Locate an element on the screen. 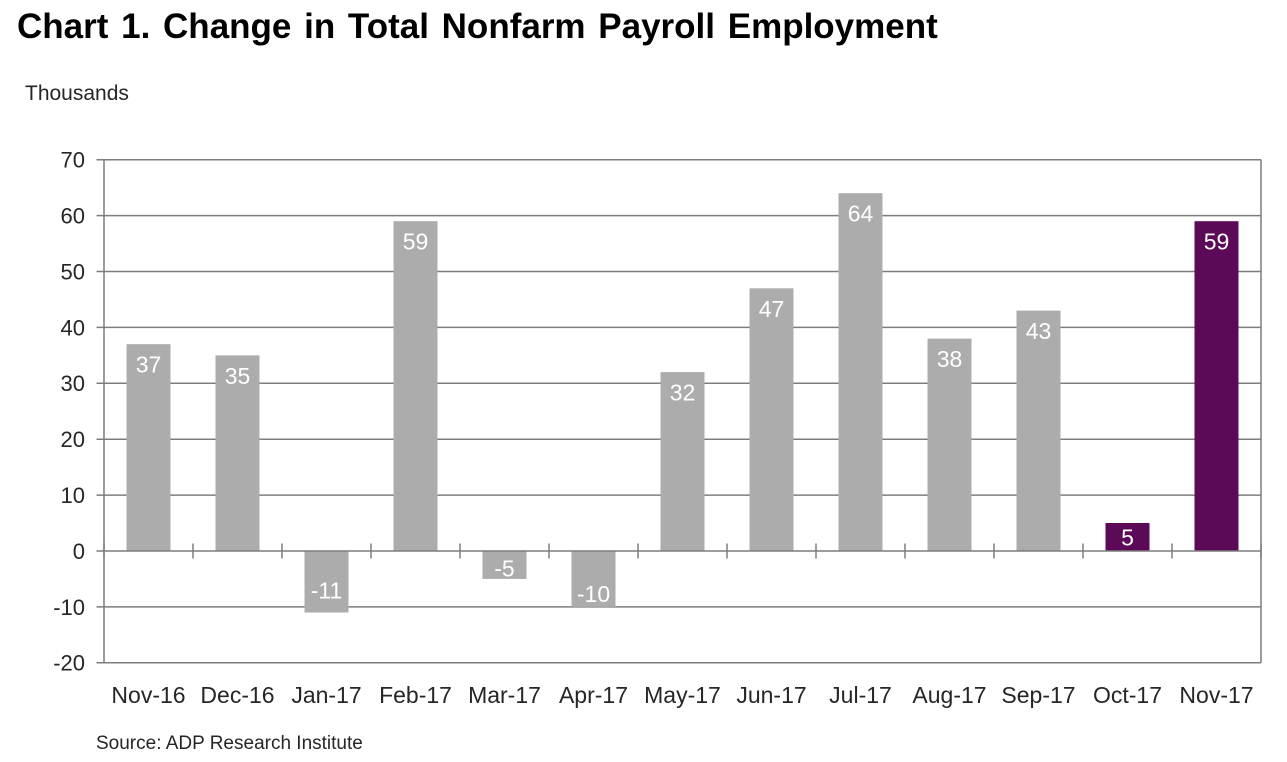  svg-text: 10 is located at coordinates (73, 495).